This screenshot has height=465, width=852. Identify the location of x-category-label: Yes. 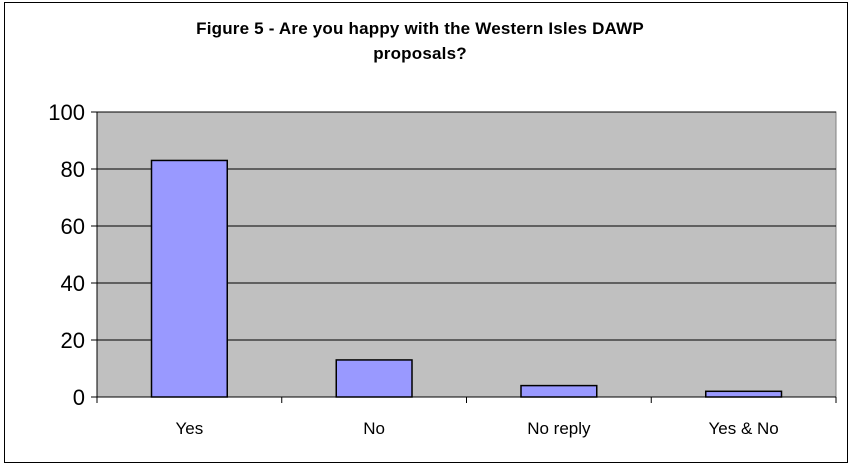
(190, 428).